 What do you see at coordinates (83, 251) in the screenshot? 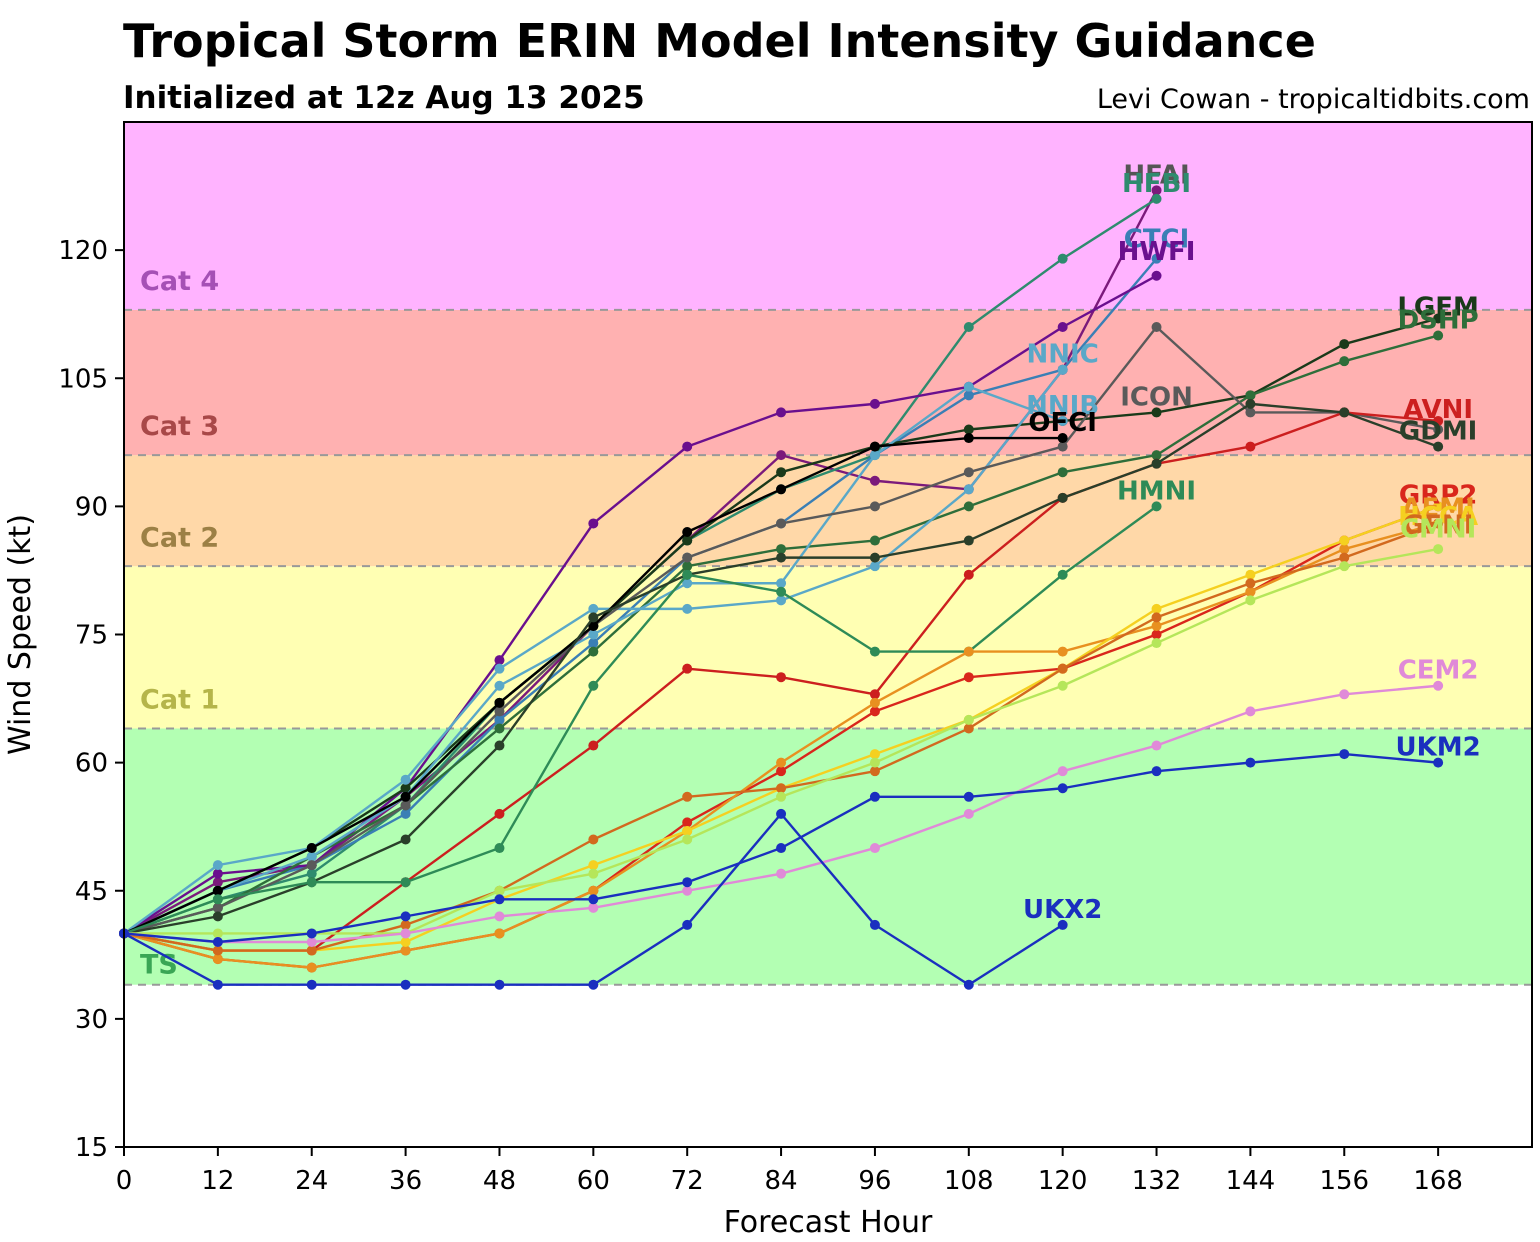
I see `y-tick-label: 120` at bounding box center [83, 251].